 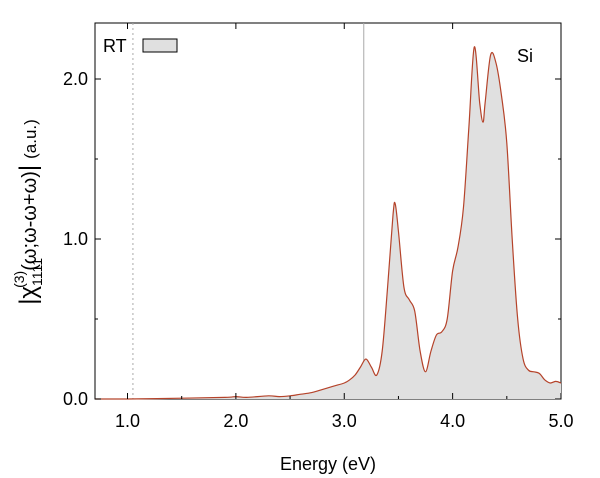 What do you see at coordinates (328, 464) in the screenshot?
I see `x-axis-label: Energy (eV)` at bounding box center [328, 464].